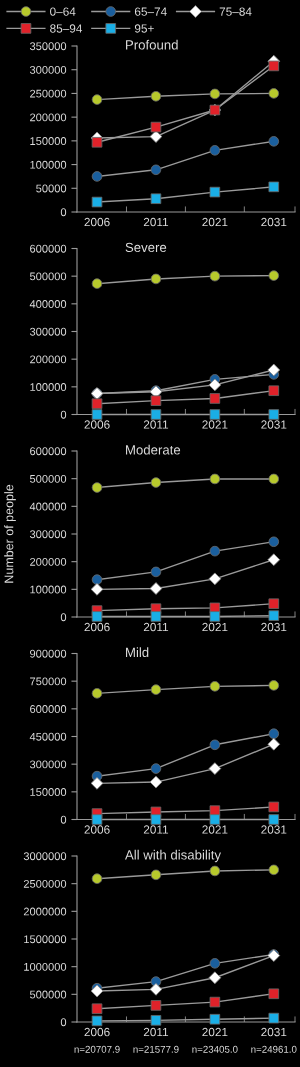 The height and width of the screenshot is (1067, 300). I want to click on y-tick-label: 250000, so click(48, 93).